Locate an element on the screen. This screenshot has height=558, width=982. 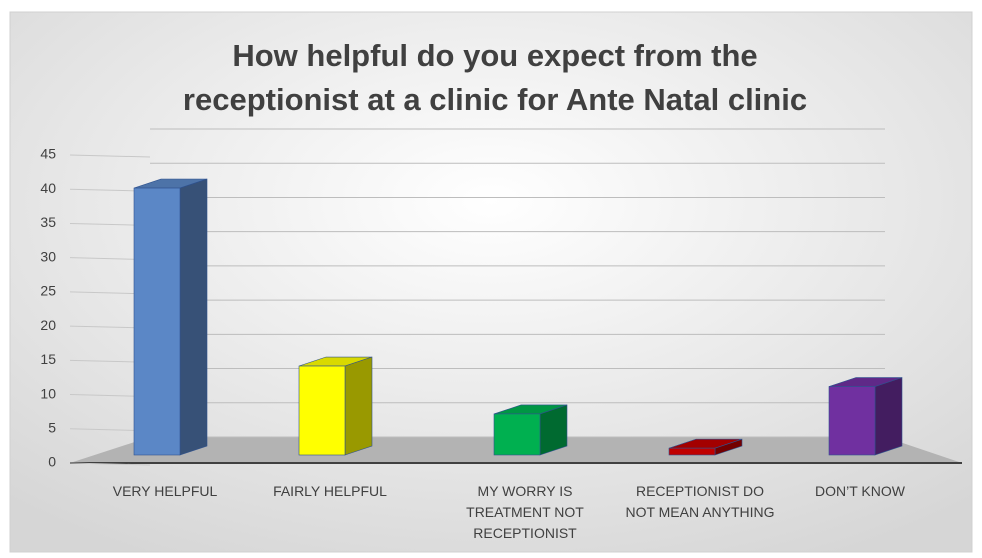
y-tick-label: 45 is located at coordinates (48, 154).